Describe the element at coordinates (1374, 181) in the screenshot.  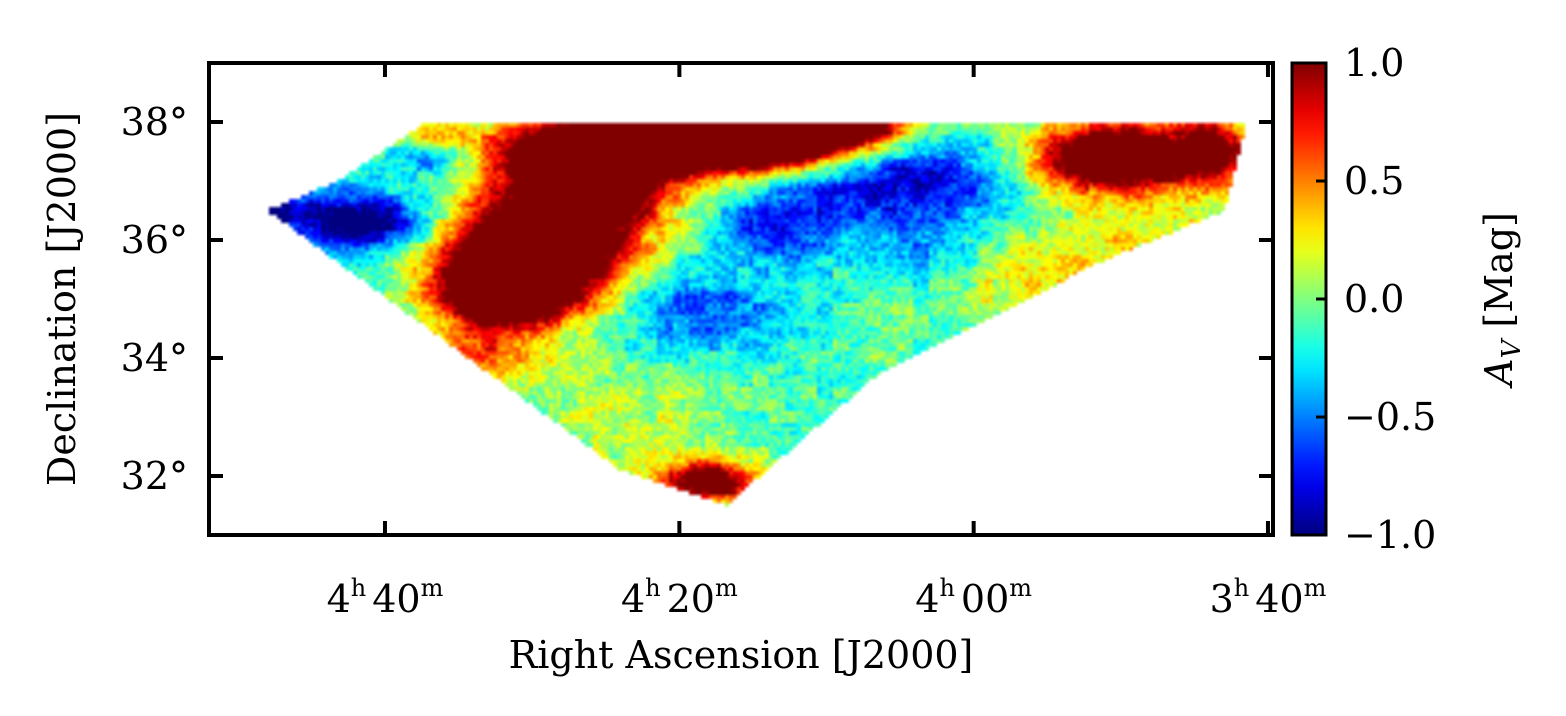
I see `colorbar-tick-label: 0.5` at that location.